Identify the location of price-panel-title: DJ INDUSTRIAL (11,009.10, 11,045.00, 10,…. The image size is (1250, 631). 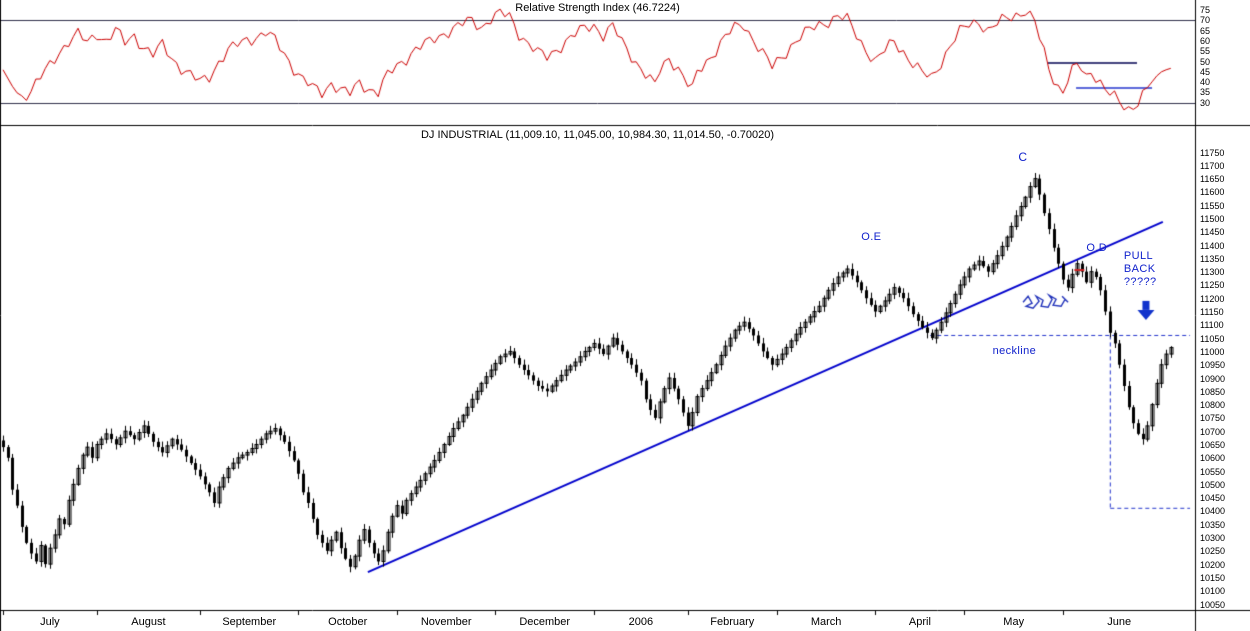
(597, 135).